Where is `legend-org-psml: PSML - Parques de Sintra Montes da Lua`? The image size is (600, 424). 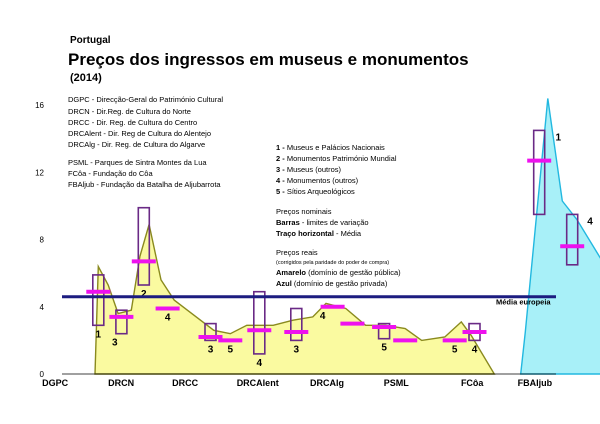
legend-org-psml: PSML - Parques de Sintra Montes da Lua is located at coordinates (137, 162).